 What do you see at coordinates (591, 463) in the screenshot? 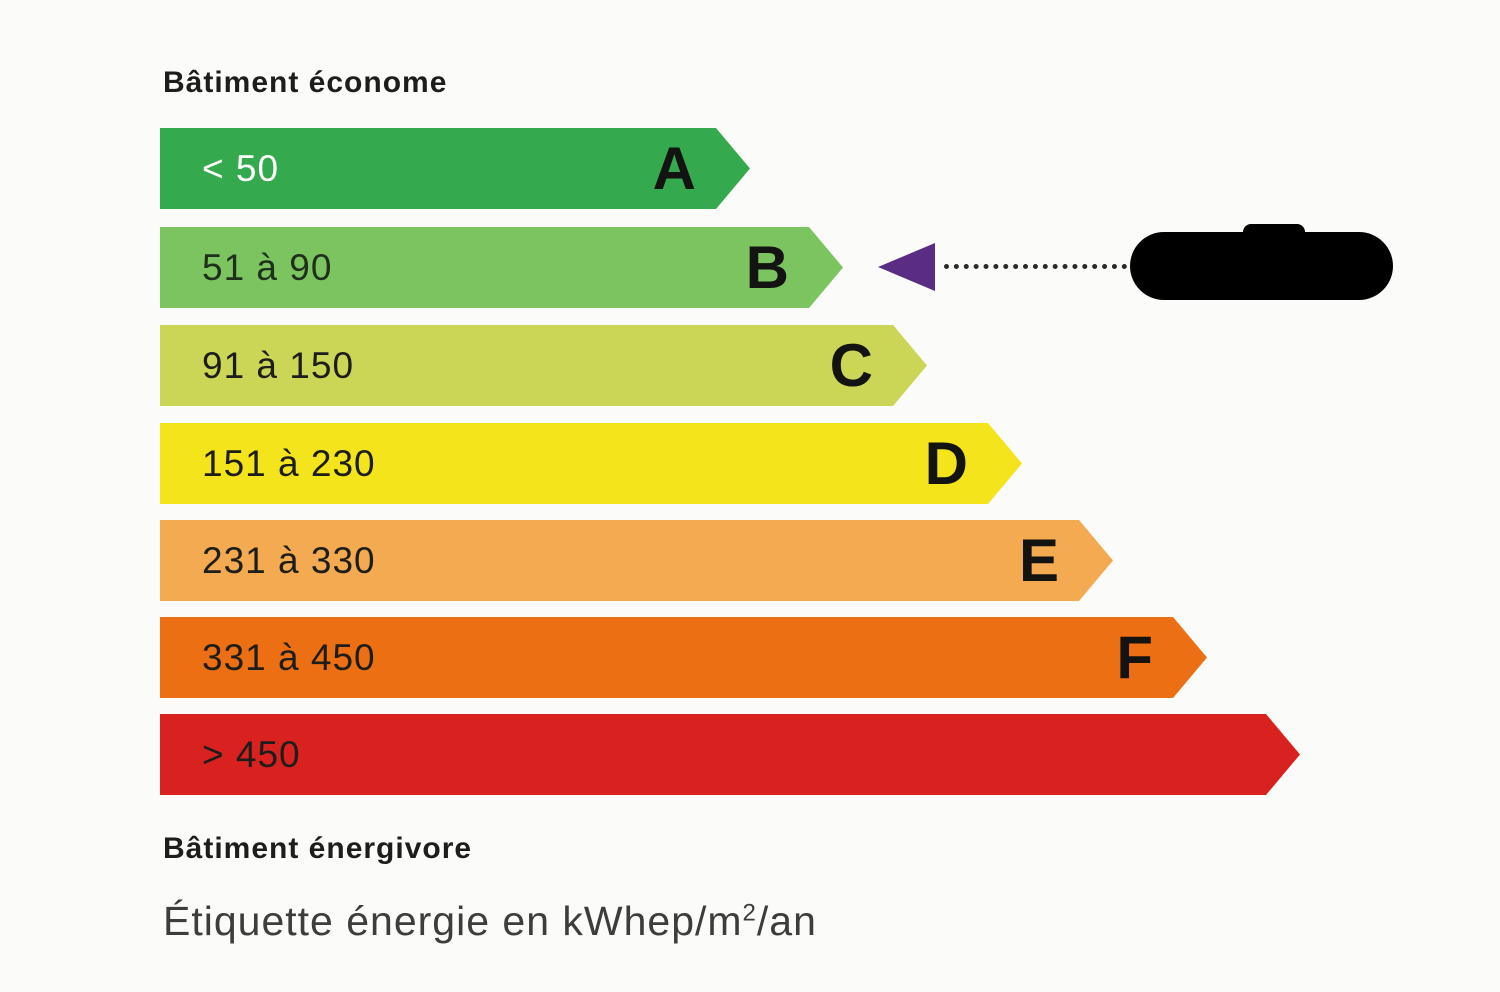
I see `energy-class-bar-d: 151 à 230 D` at bounding box center [591, 463].